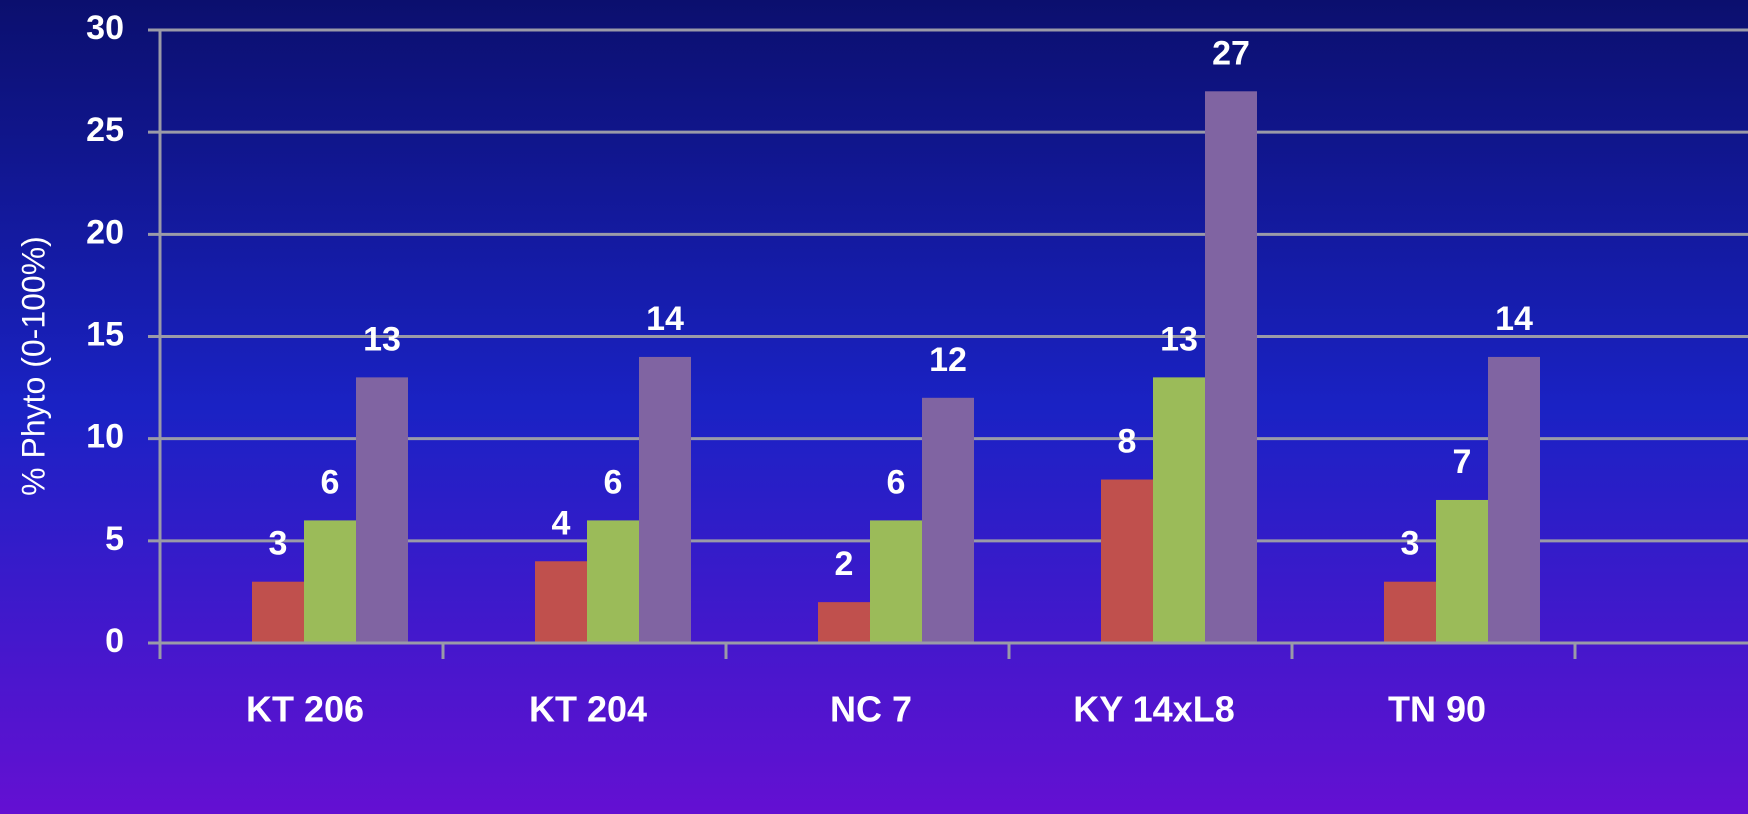  What do you see at coordinates (948, 360) in the screenshot?
I see `data-label: 12` at bounding box center [948, 360].